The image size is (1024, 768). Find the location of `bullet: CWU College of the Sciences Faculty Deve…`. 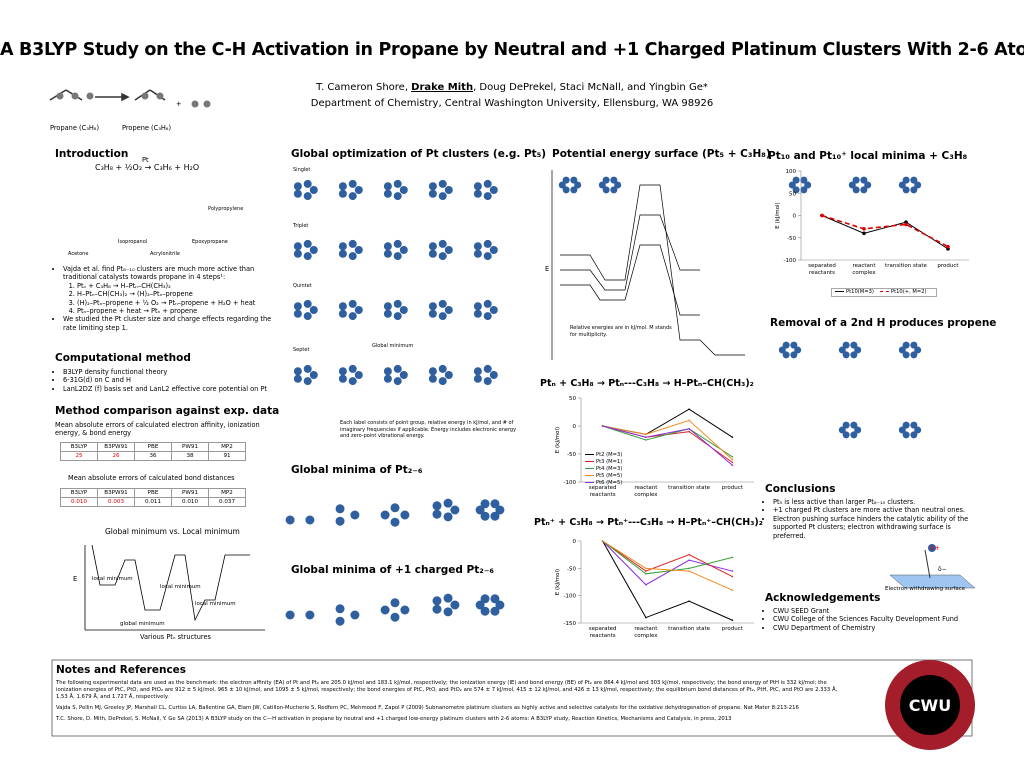

bullet: CWU College of the Sciences Faculty Deve… is located at coordinates (874, 619).